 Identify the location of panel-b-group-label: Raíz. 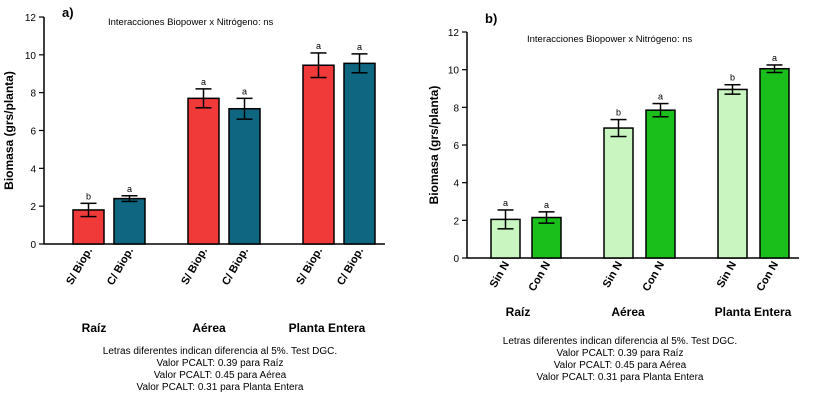
(518, 312).